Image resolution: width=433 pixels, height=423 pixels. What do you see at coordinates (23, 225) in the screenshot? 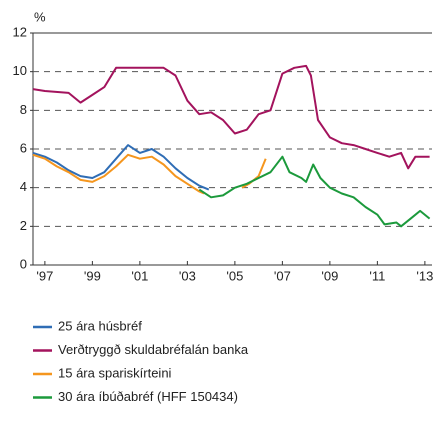
I see `y-tick-label: 2` at bounding box center [23, 225].